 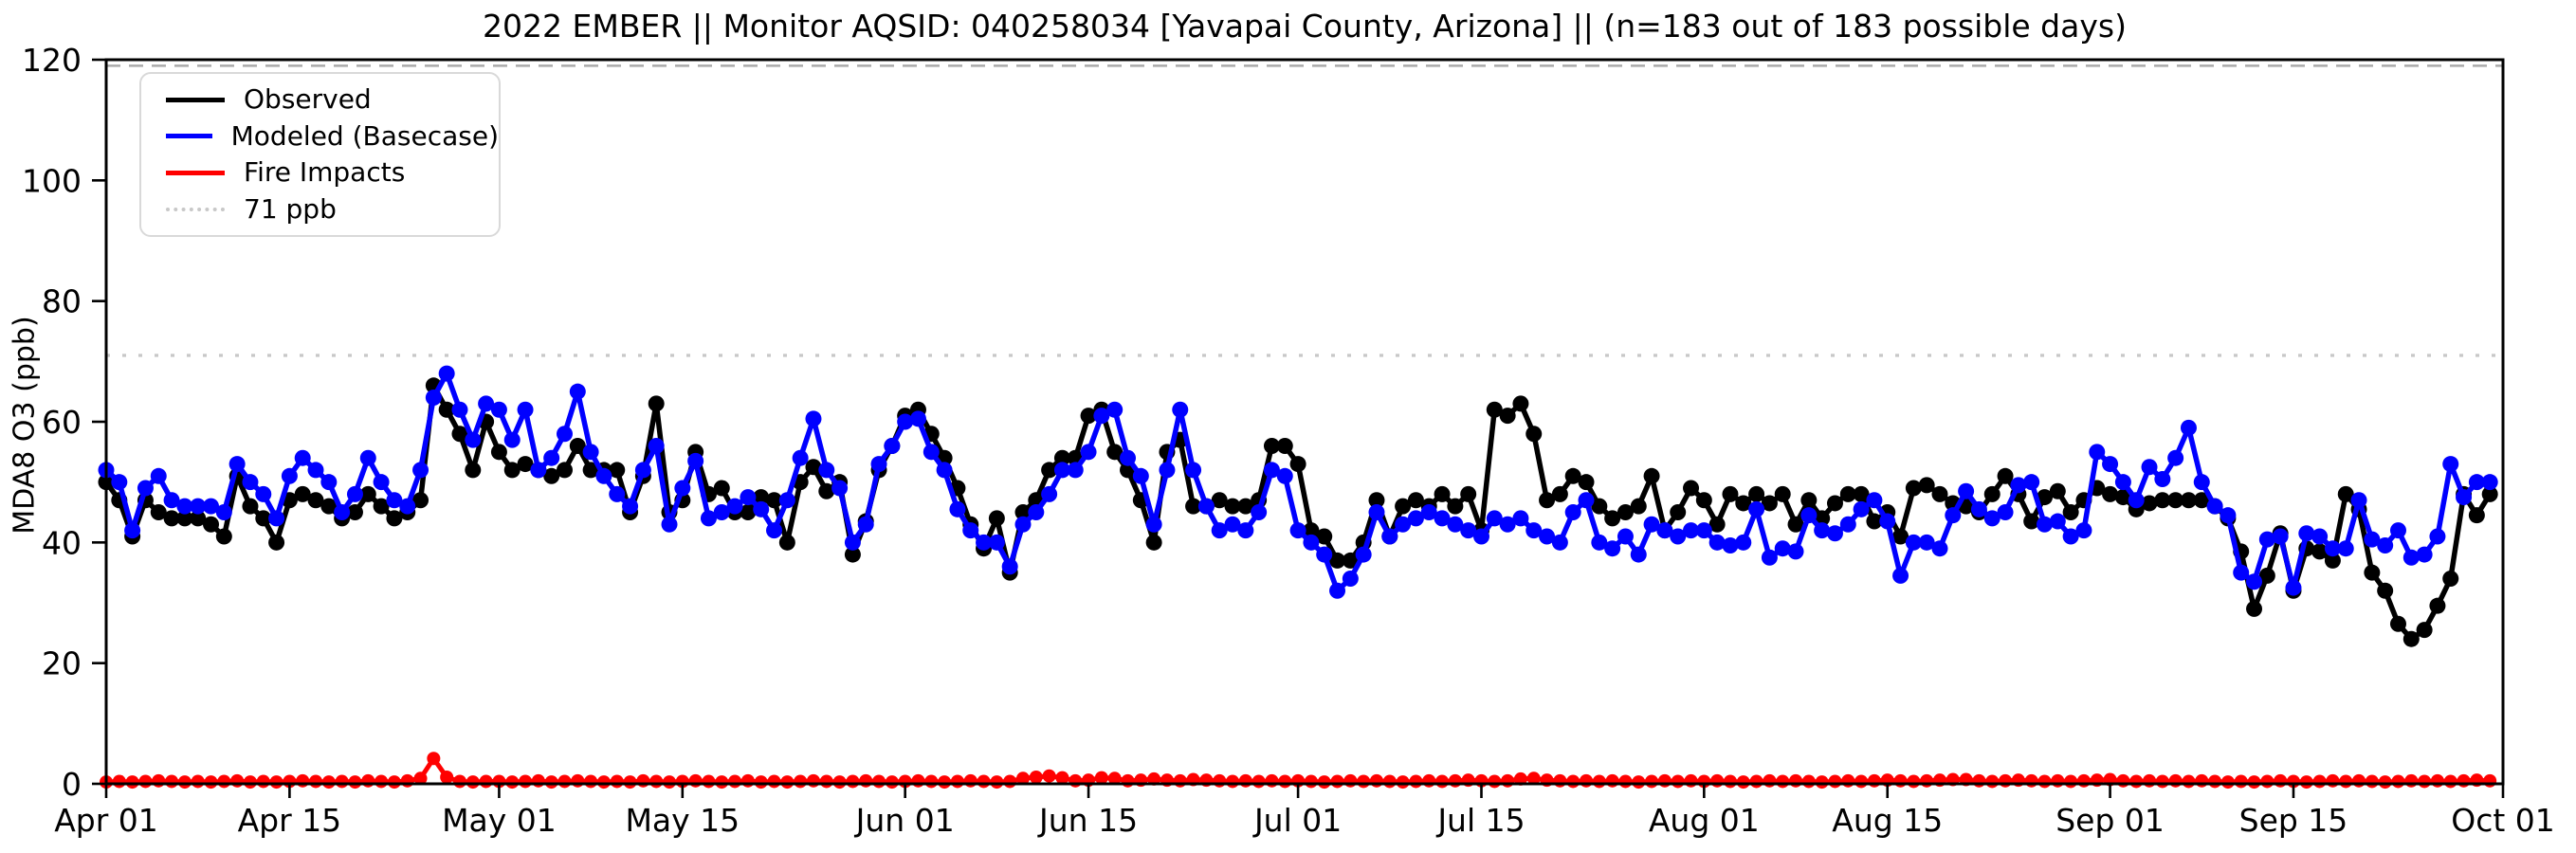 What do you see at coordinates (499, 820) in the screenshot?
I see `x-tick-label: May 01` at bounding box center [499, 820].